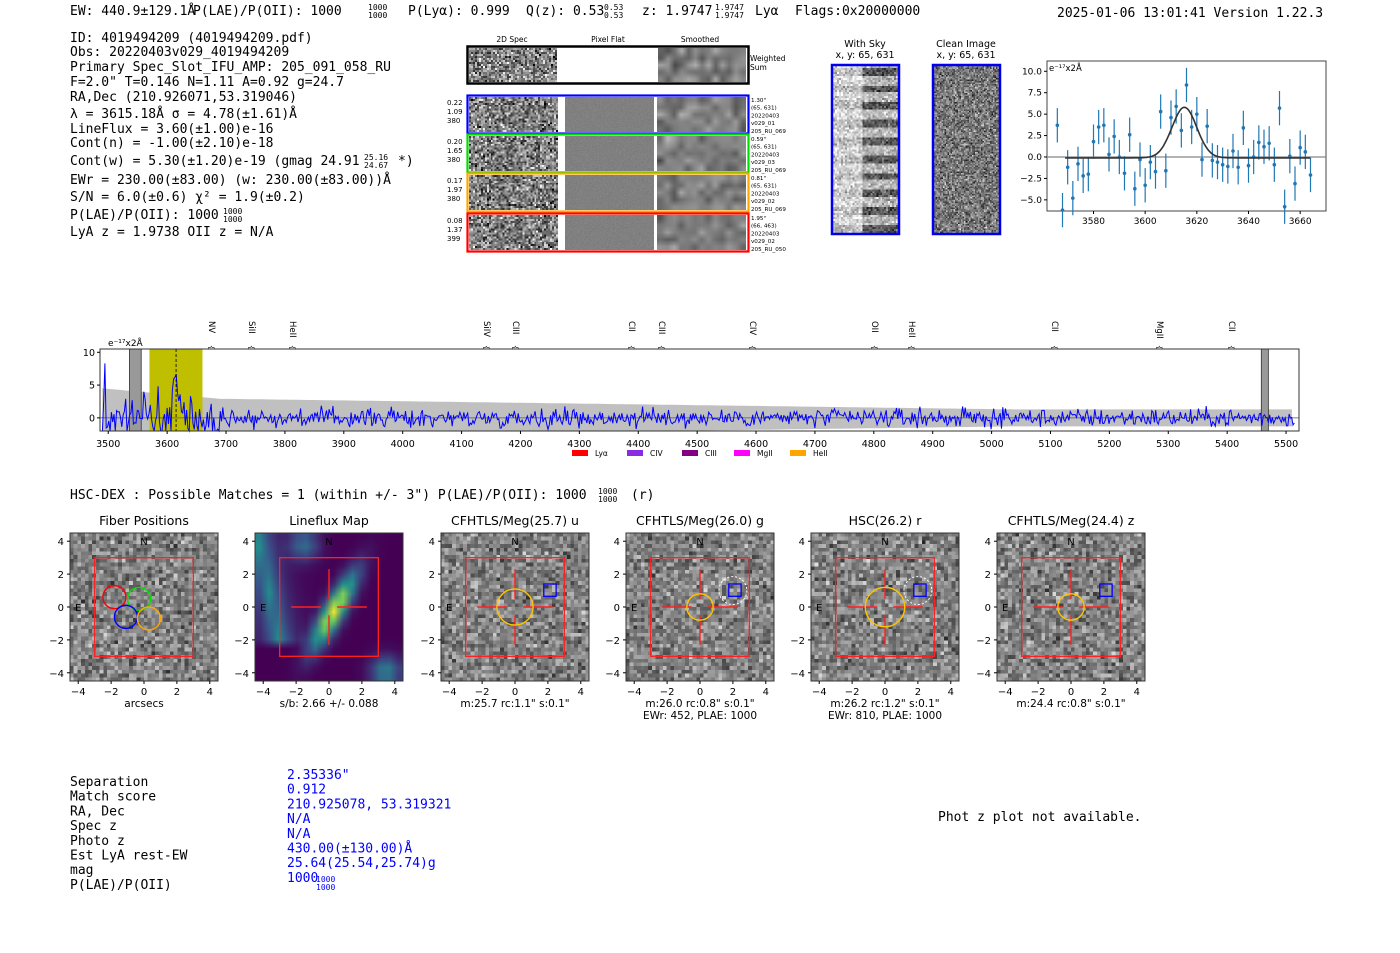 This screenshot has height=953, width=1400. What do you see at coordinates (617, 575) in the screenshot?
I see `y-tick-label: 2` at bounding box center [617, 575].